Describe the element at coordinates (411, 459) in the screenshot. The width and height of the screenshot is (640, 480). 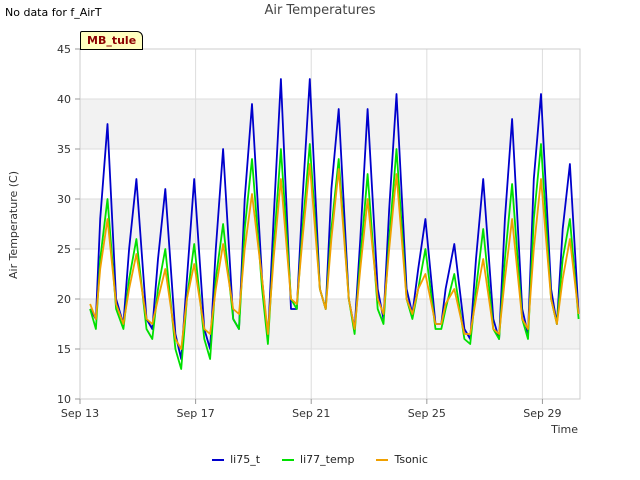
I see `legend-label-tsonic: Tsonic` at that location.